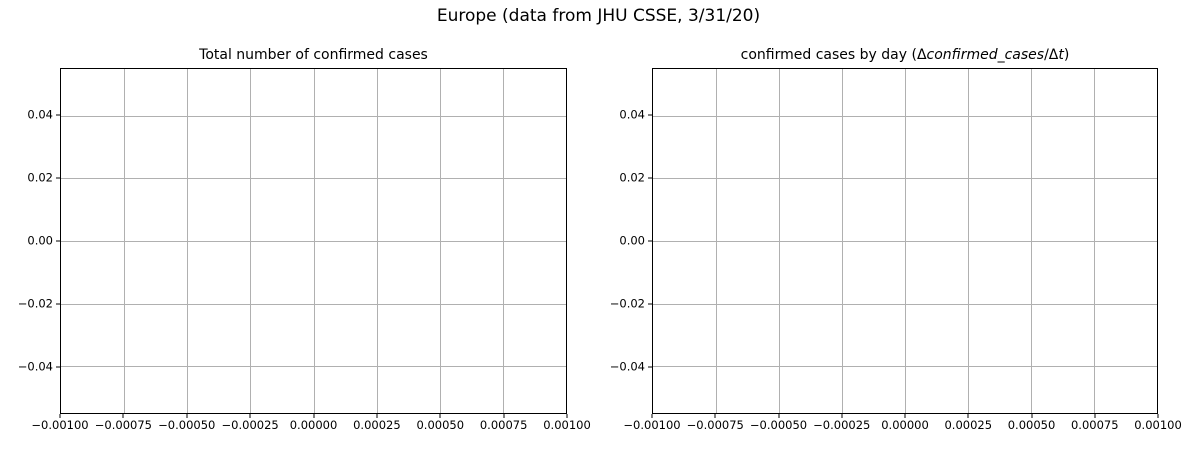  I want to click on axes-title-segment: t, so click(1061, 54).